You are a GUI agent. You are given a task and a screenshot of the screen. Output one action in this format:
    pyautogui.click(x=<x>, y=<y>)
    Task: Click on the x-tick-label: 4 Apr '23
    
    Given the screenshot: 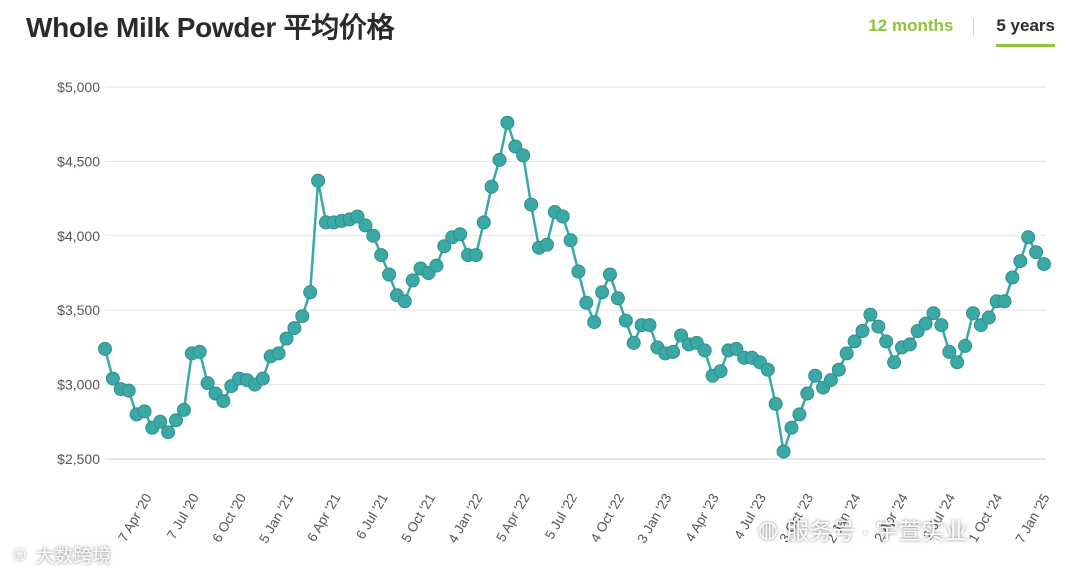 What is the action you would take?
    pyautogui.click(x=701, y=517)
    